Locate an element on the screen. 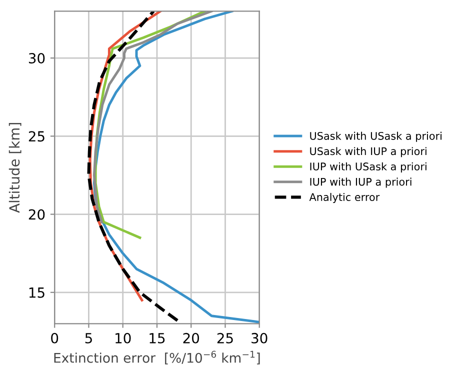 This screenshot has width=455, height=372. x-tick-label: 10 is located at coordinates (123, 338).